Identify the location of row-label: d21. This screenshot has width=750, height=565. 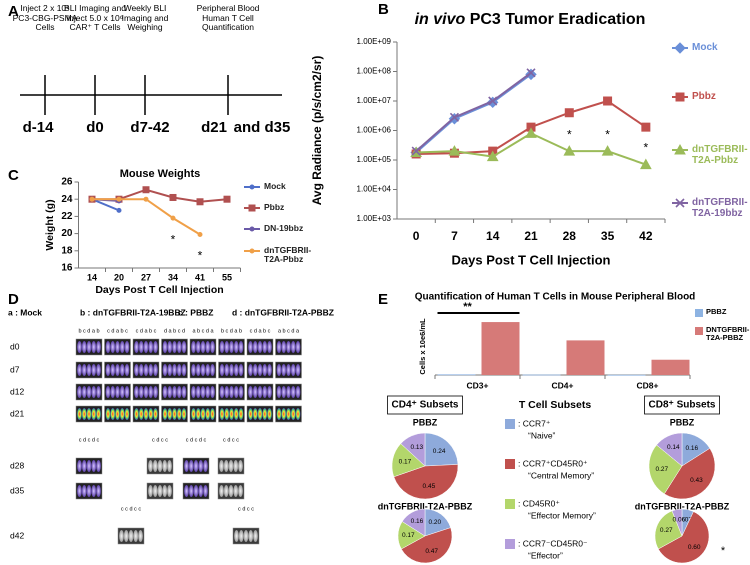
(17, 413).